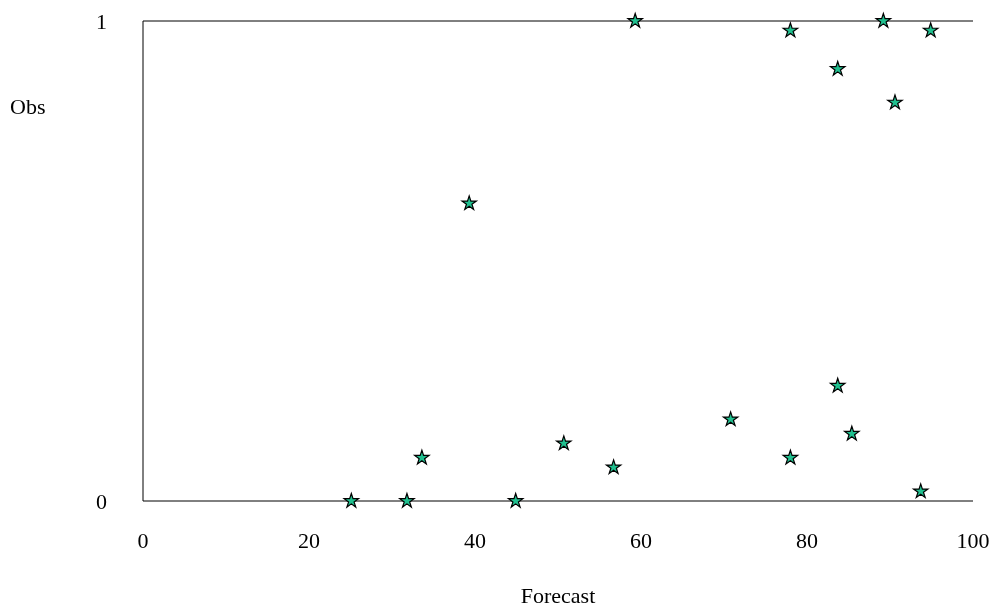 This screenshot has height=616, width=1003. I want to click on x-tick-label: 20, so click(309, 540).